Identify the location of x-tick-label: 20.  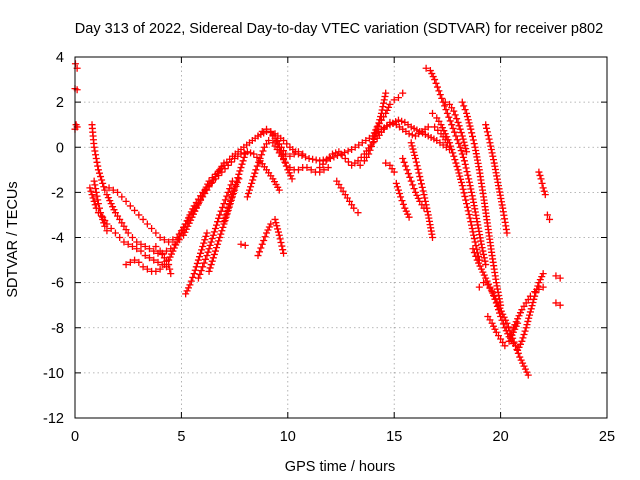
(501, 437).